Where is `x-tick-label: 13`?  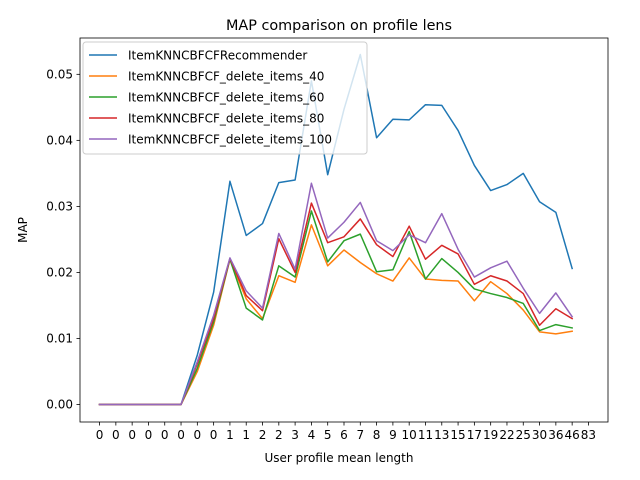
x-tick-label: 13 is located at coordinates (441, 435).